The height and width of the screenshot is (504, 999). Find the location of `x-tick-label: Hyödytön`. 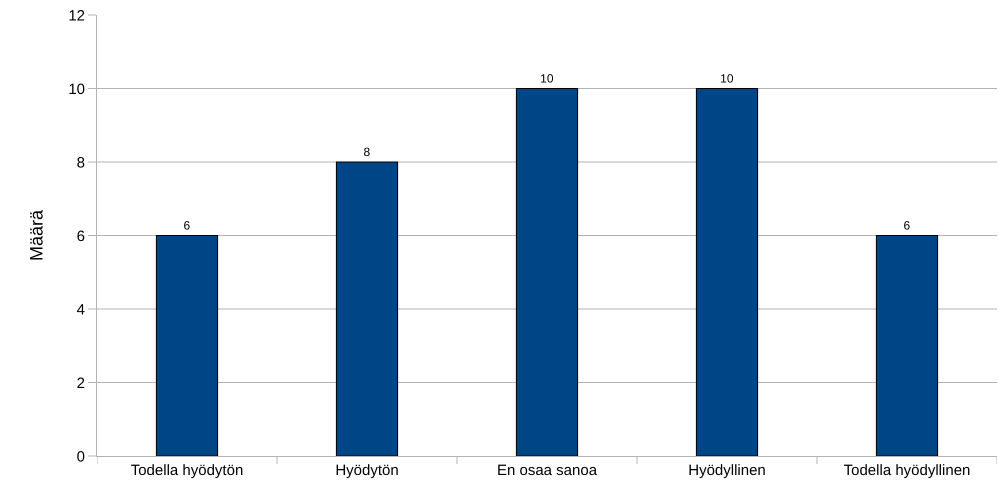

x-tick-label: Hyödytön is located at coordinates (367, 470).